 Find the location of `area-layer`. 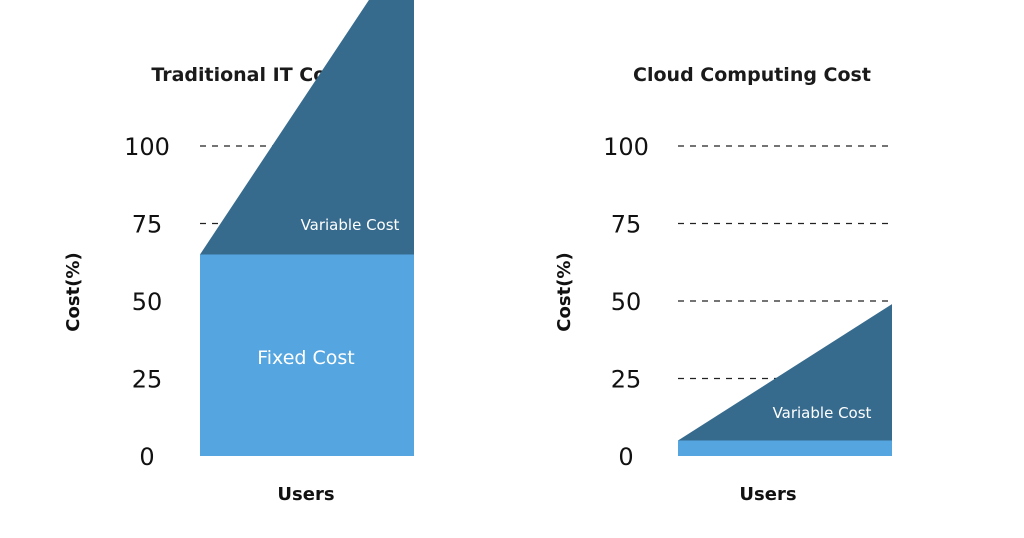

area-layer is located at coordinates (785, 380).